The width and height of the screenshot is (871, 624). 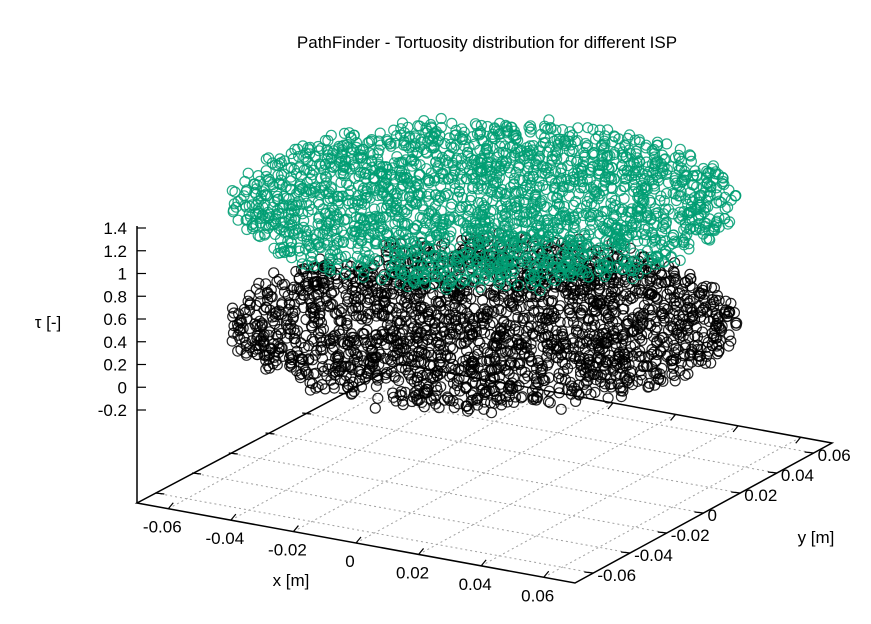 What do you see at coordinates (122, 387) in the screenshot?
I see `z-tick-label: 0` at bounding box center [122, 387].